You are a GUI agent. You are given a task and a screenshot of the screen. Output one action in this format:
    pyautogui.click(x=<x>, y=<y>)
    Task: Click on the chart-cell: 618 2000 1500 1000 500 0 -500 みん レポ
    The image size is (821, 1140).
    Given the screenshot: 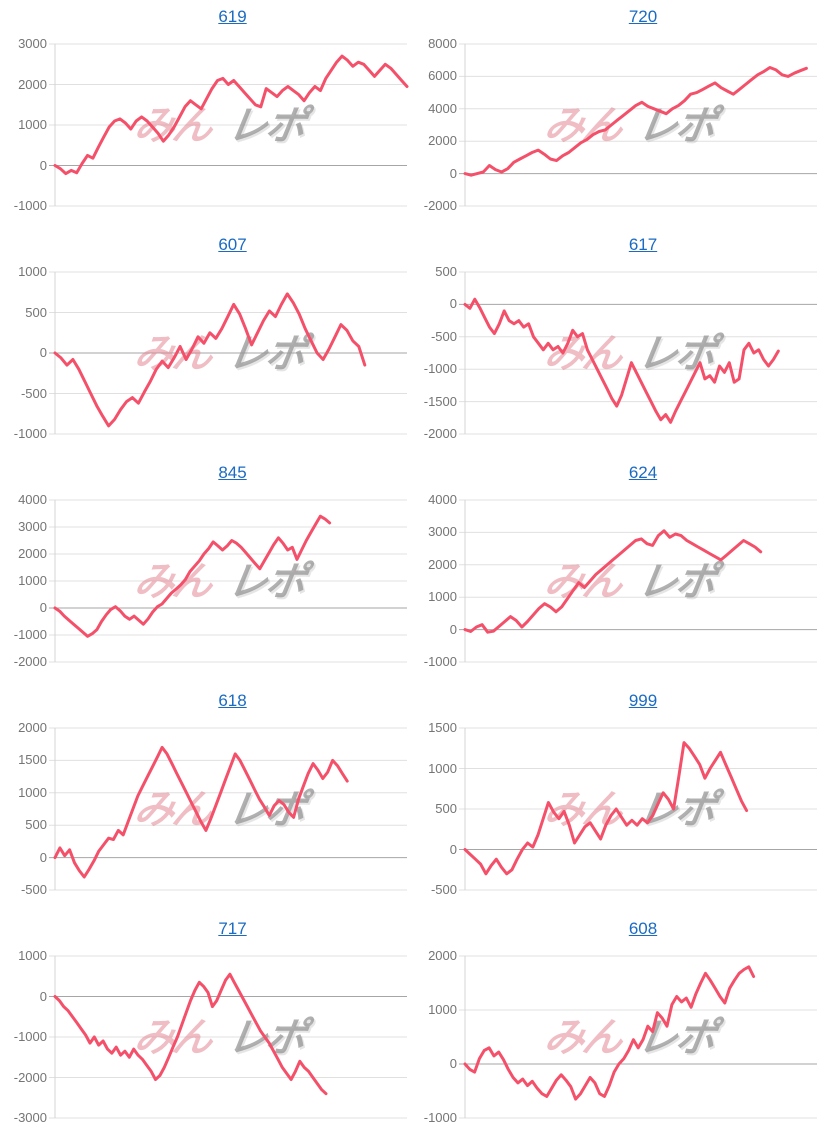 What is the action you would take?
    pyautogui.click(x=205, y=798)
    